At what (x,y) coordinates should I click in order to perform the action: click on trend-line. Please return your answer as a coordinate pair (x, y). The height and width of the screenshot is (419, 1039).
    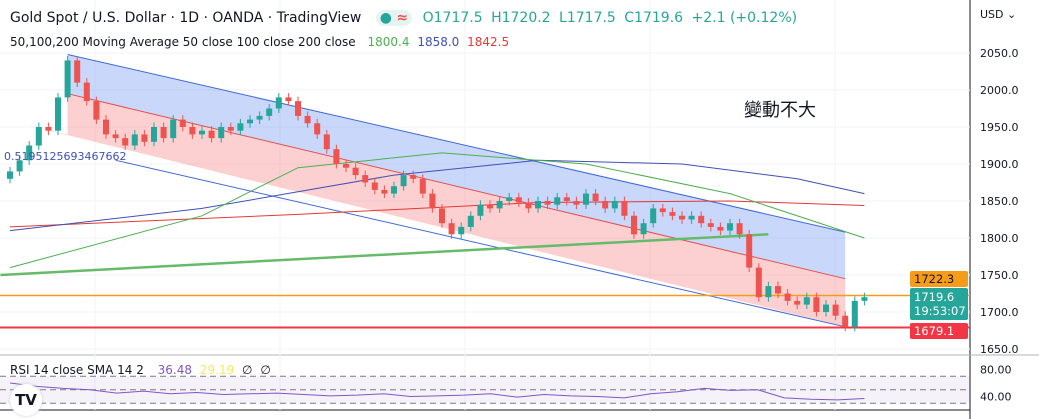
    Looking at the image, I should click on (384, 255).